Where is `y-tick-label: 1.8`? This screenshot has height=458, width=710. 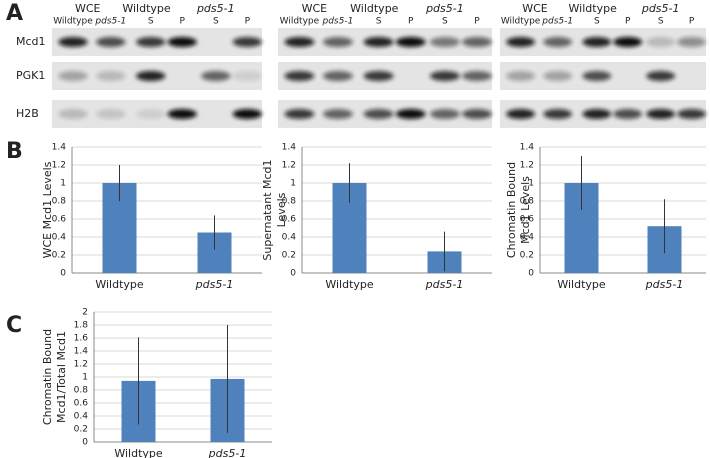 y-tick-label: 1.8 is located at coordinates (81, 326).